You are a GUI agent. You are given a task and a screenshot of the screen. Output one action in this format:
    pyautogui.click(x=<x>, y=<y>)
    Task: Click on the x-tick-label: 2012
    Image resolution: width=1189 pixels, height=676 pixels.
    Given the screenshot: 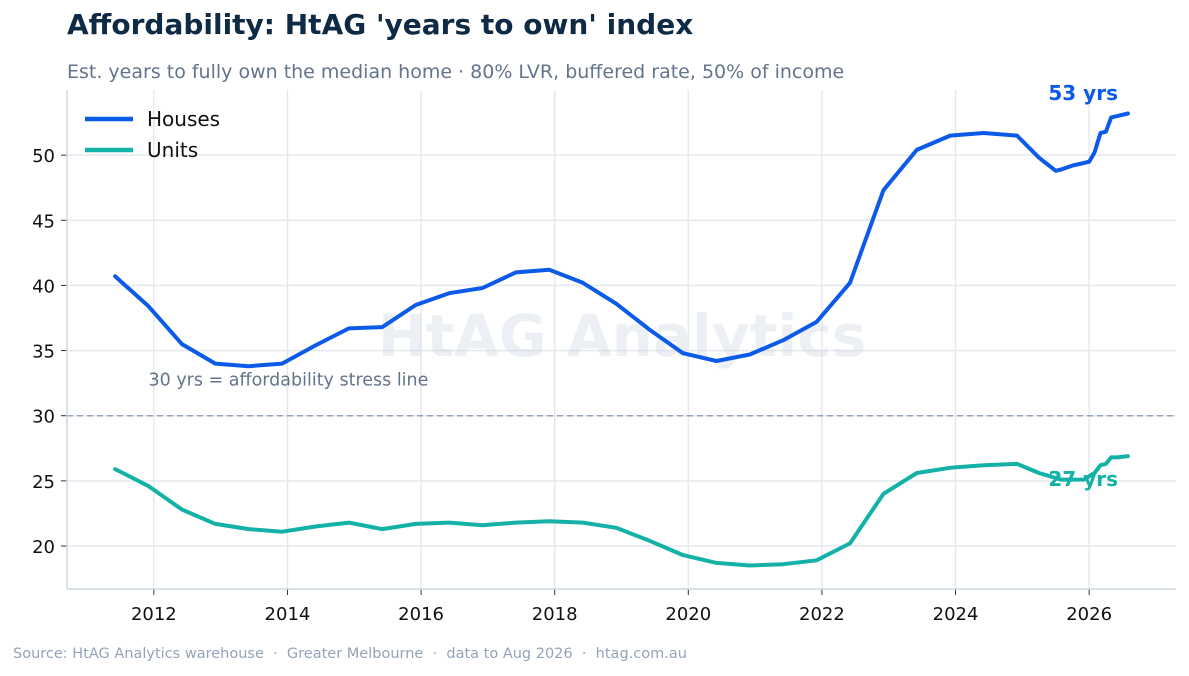 What is the action you would take?
    pyautogui.click(x=154, y=614)
    